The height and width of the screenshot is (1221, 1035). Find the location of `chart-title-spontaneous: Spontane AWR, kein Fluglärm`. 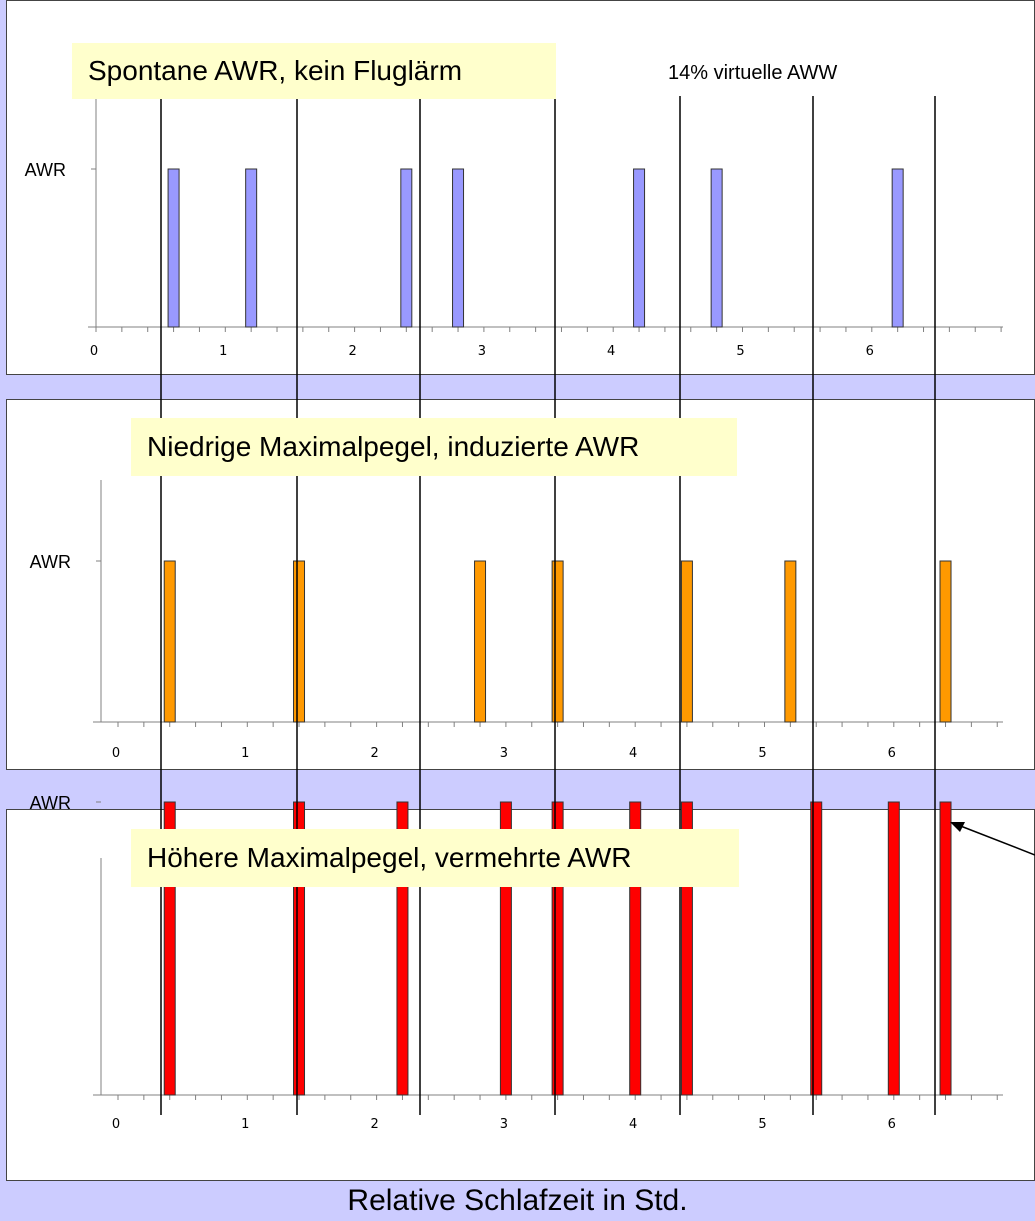

chart-title-spontaneous: Spontane AWR, kein Fluglärm is located at coordinates (314, 71).